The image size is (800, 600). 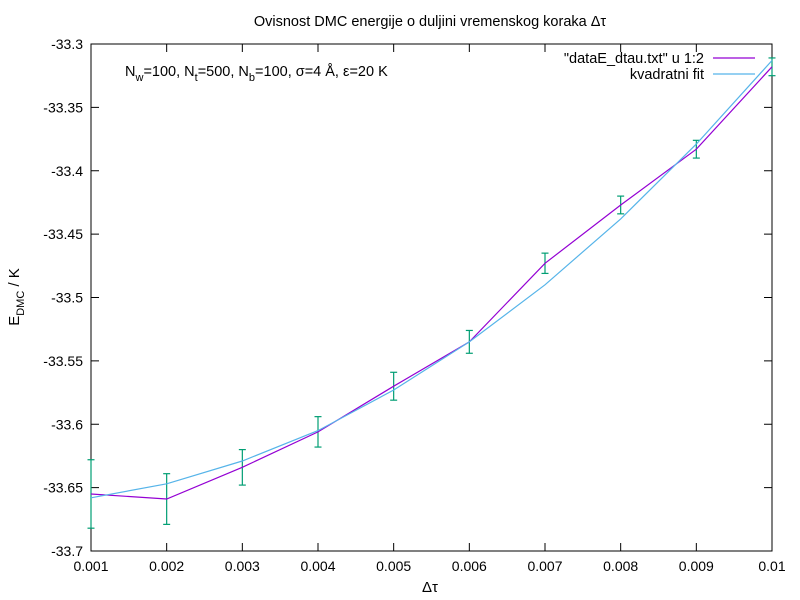 What do you see at coordinates (63, 361) in the screenshot?
I see `y-tick-label: -33.55` at bounding box center [63, 361].